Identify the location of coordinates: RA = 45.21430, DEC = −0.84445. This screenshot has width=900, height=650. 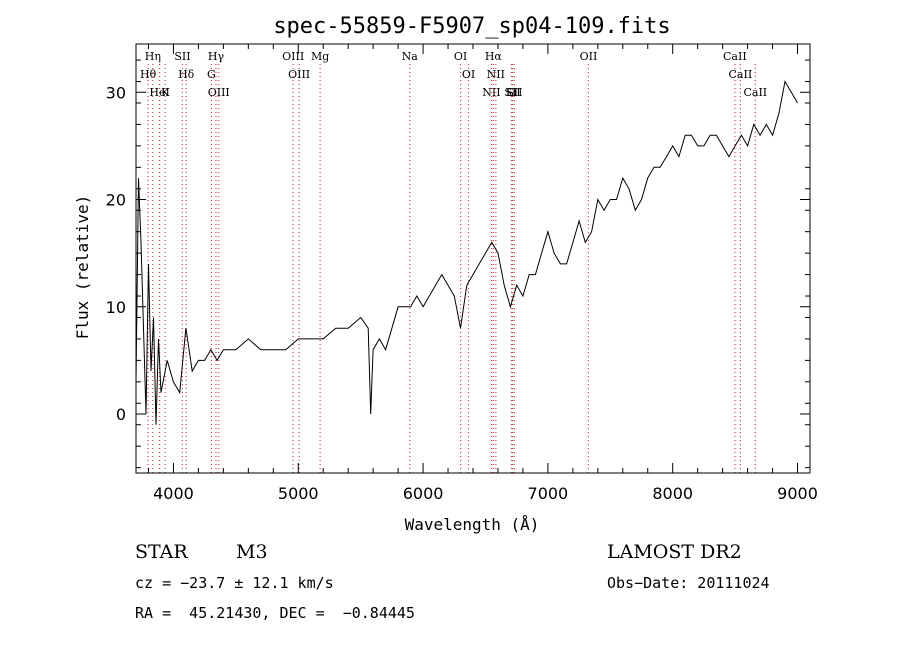
(275, 613).